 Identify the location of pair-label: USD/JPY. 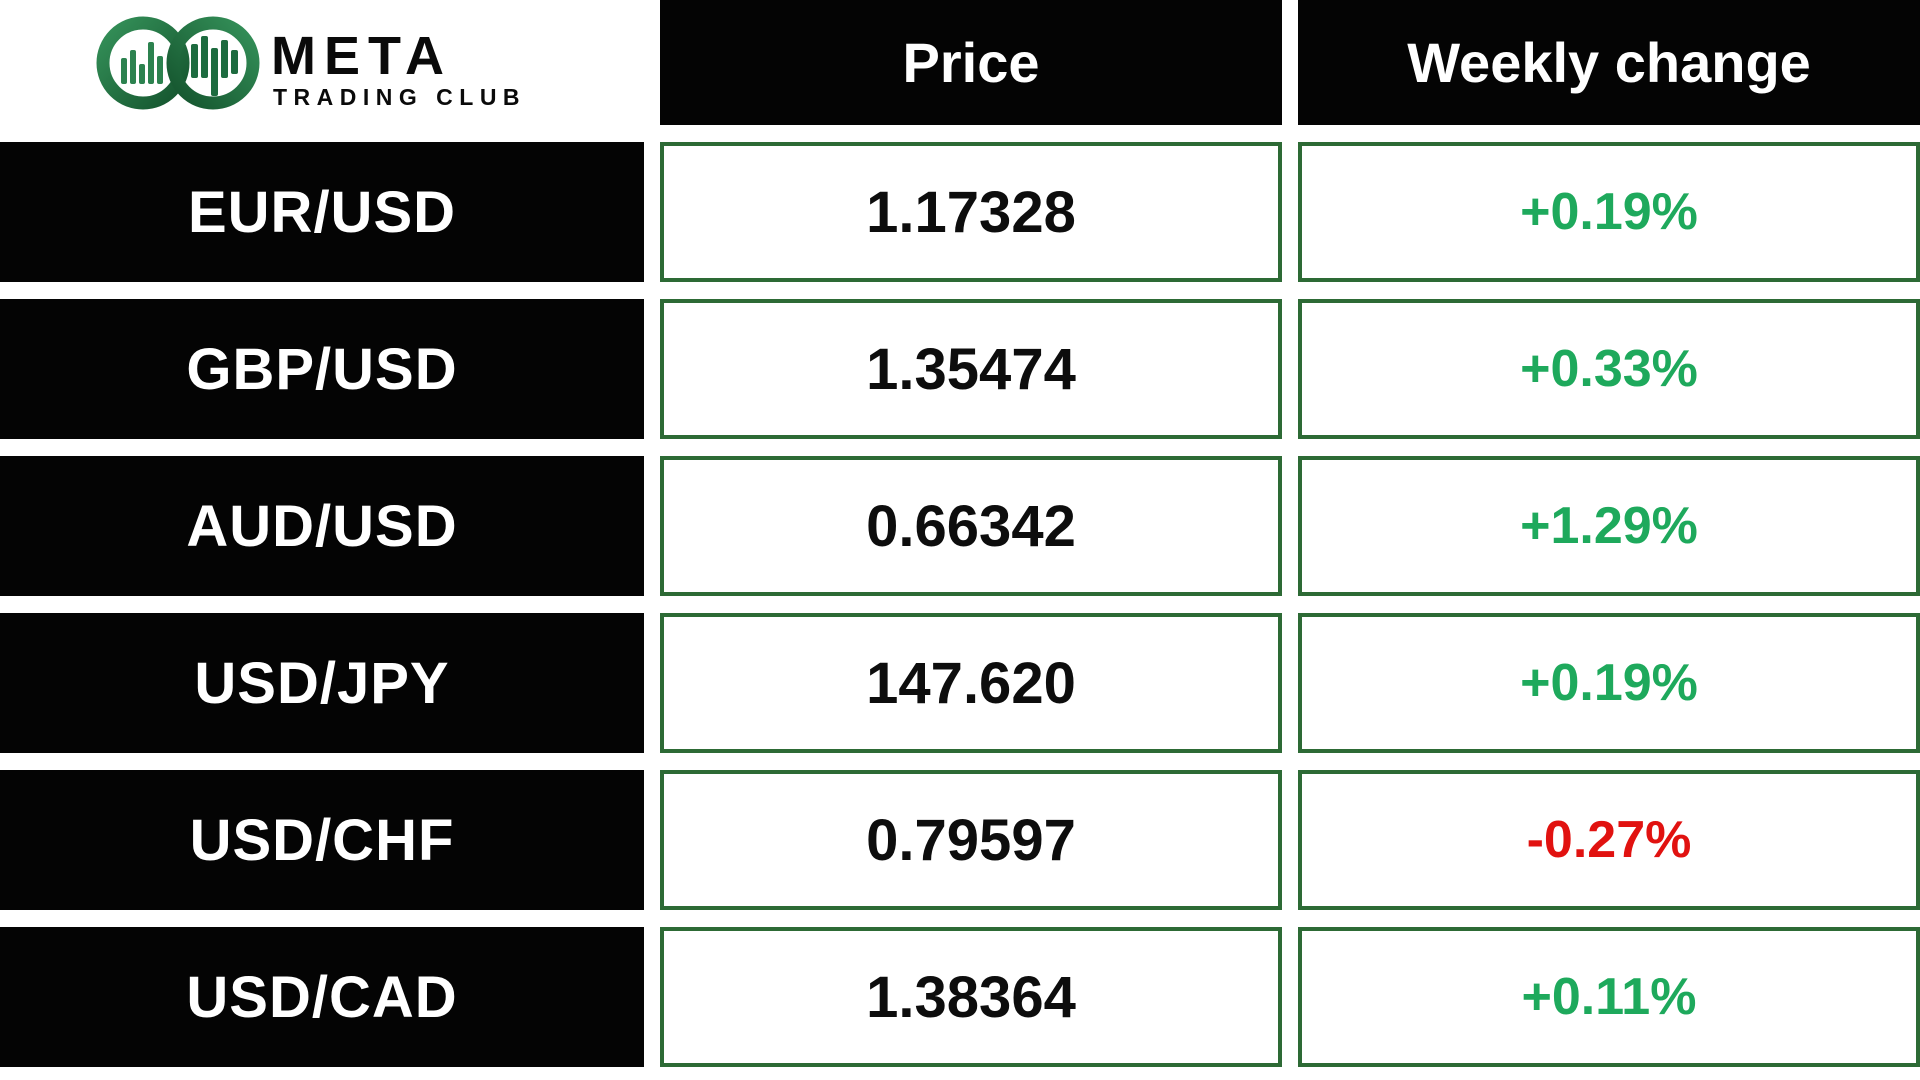
(322, 683).